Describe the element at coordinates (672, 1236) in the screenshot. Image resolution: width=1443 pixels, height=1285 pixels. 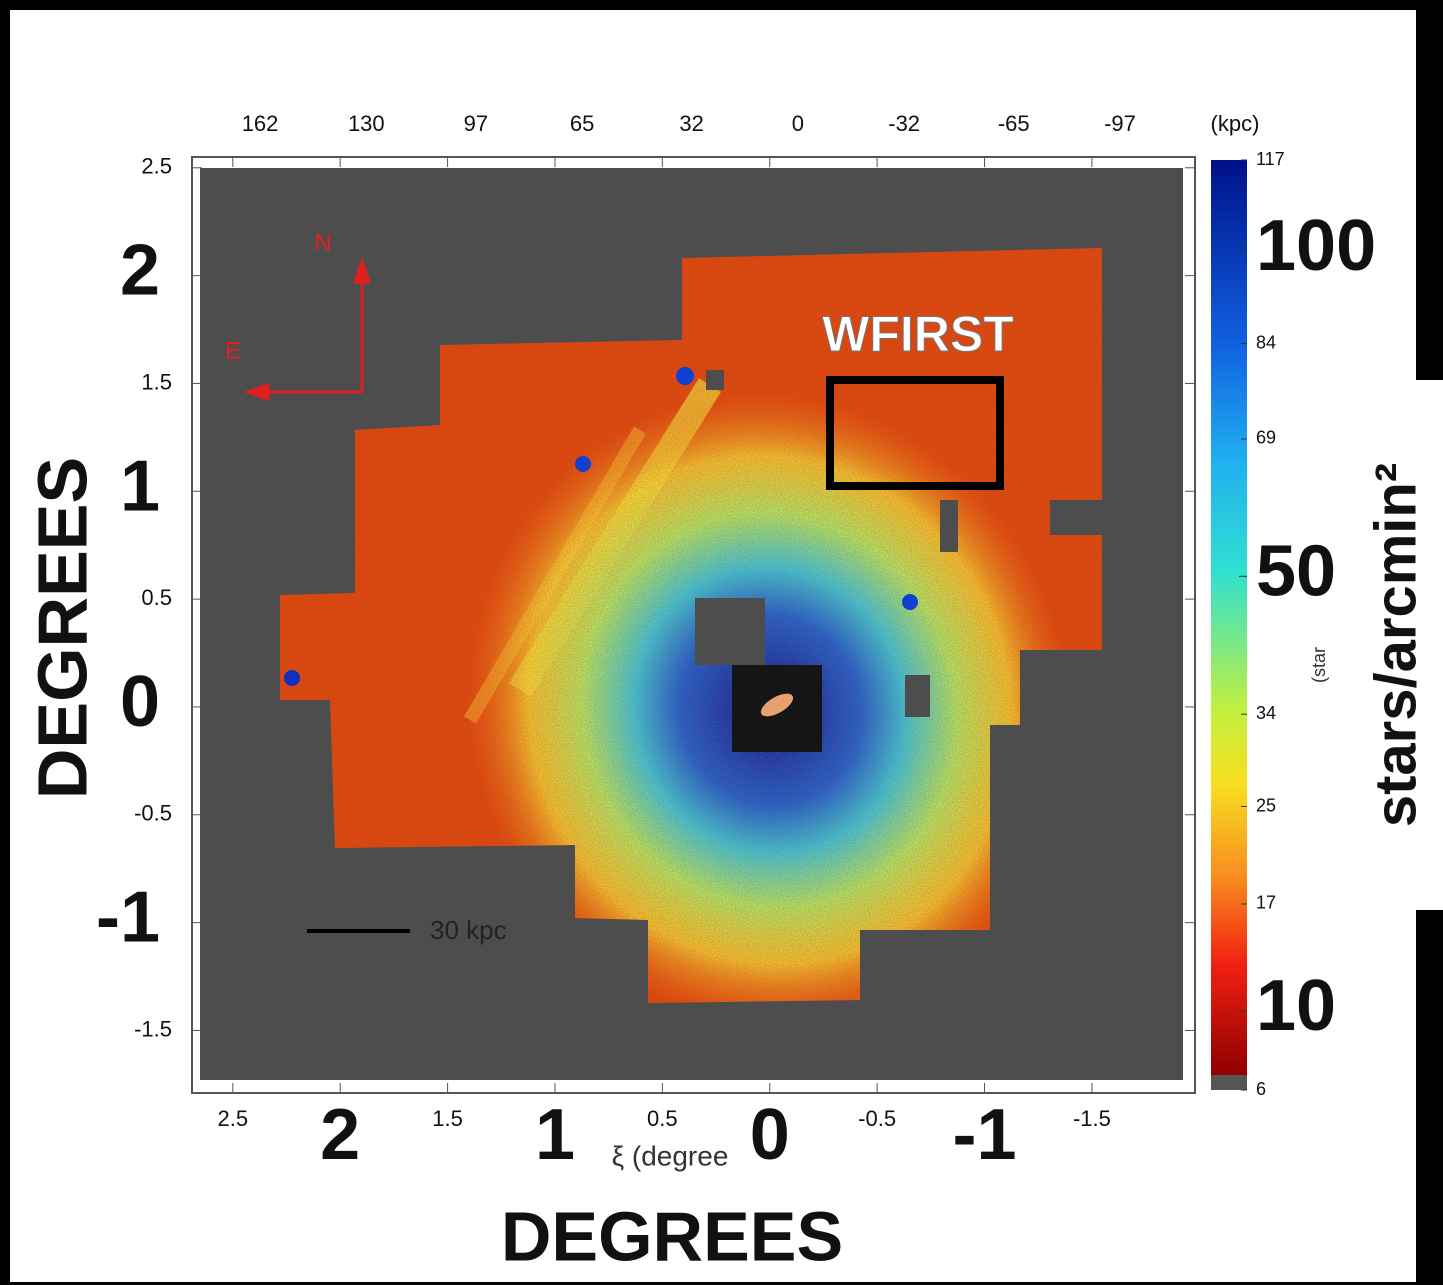
I see `x-title: DEGREES` at that location.